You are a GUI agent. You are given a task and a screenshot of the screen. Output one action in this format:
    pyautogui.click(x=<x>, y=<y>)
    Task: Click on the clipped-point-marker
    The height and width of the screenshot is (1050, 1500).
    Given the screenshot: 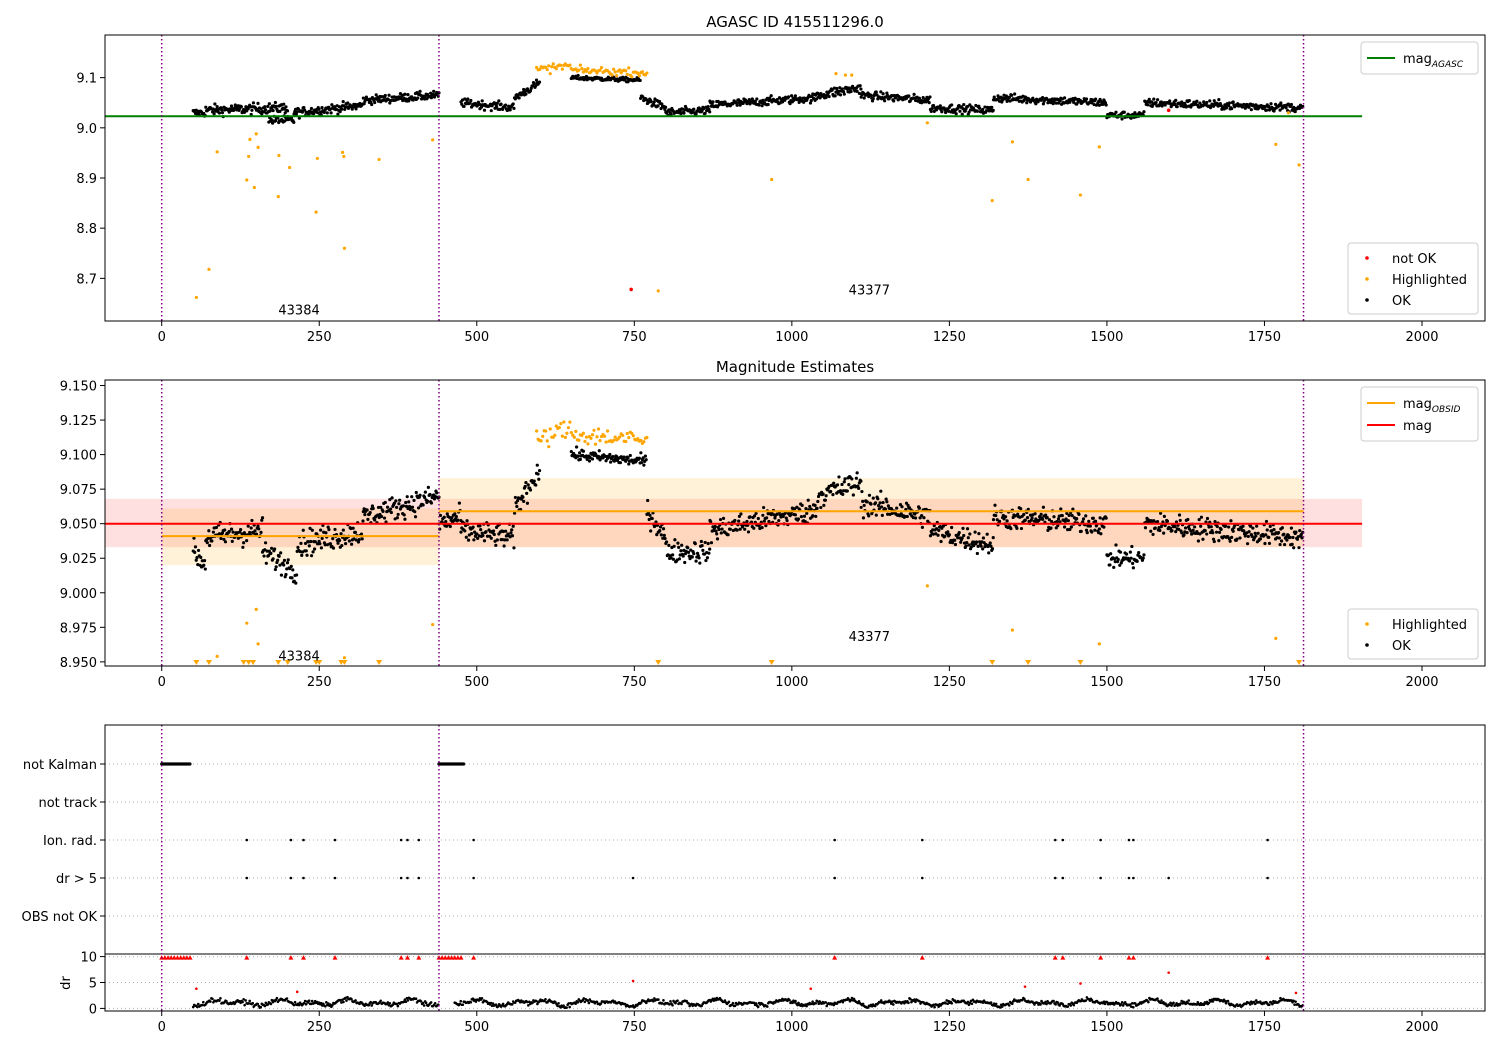 What is the action you would take?
    pyautogui.click(x=287, y=662)
    